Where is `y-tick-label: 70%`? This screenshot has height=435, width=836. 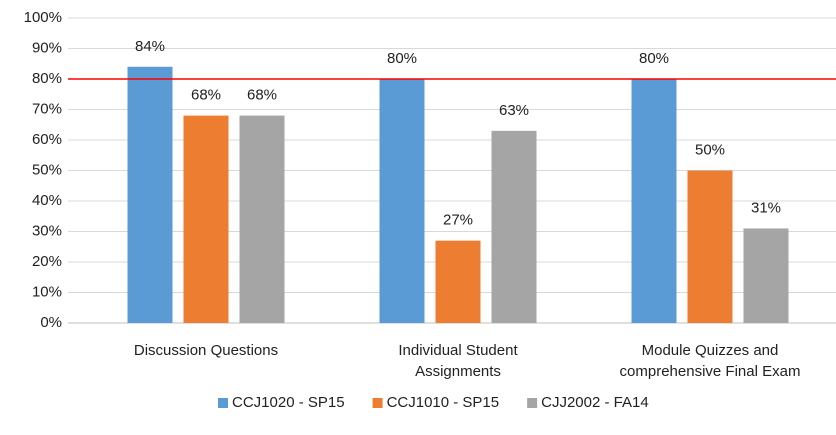 y-tick-label: 70% is located at coordinates (47, 108).